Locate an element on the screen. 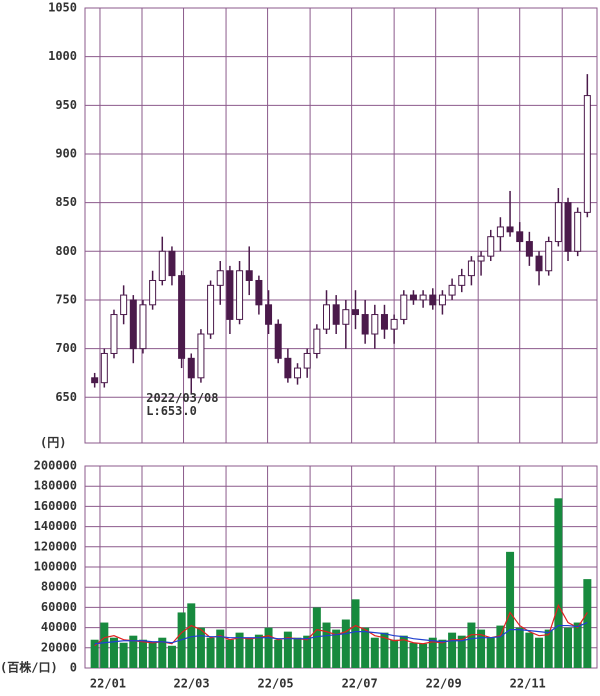  y-tick-label: 60000 is located at coordinates (59, 607).